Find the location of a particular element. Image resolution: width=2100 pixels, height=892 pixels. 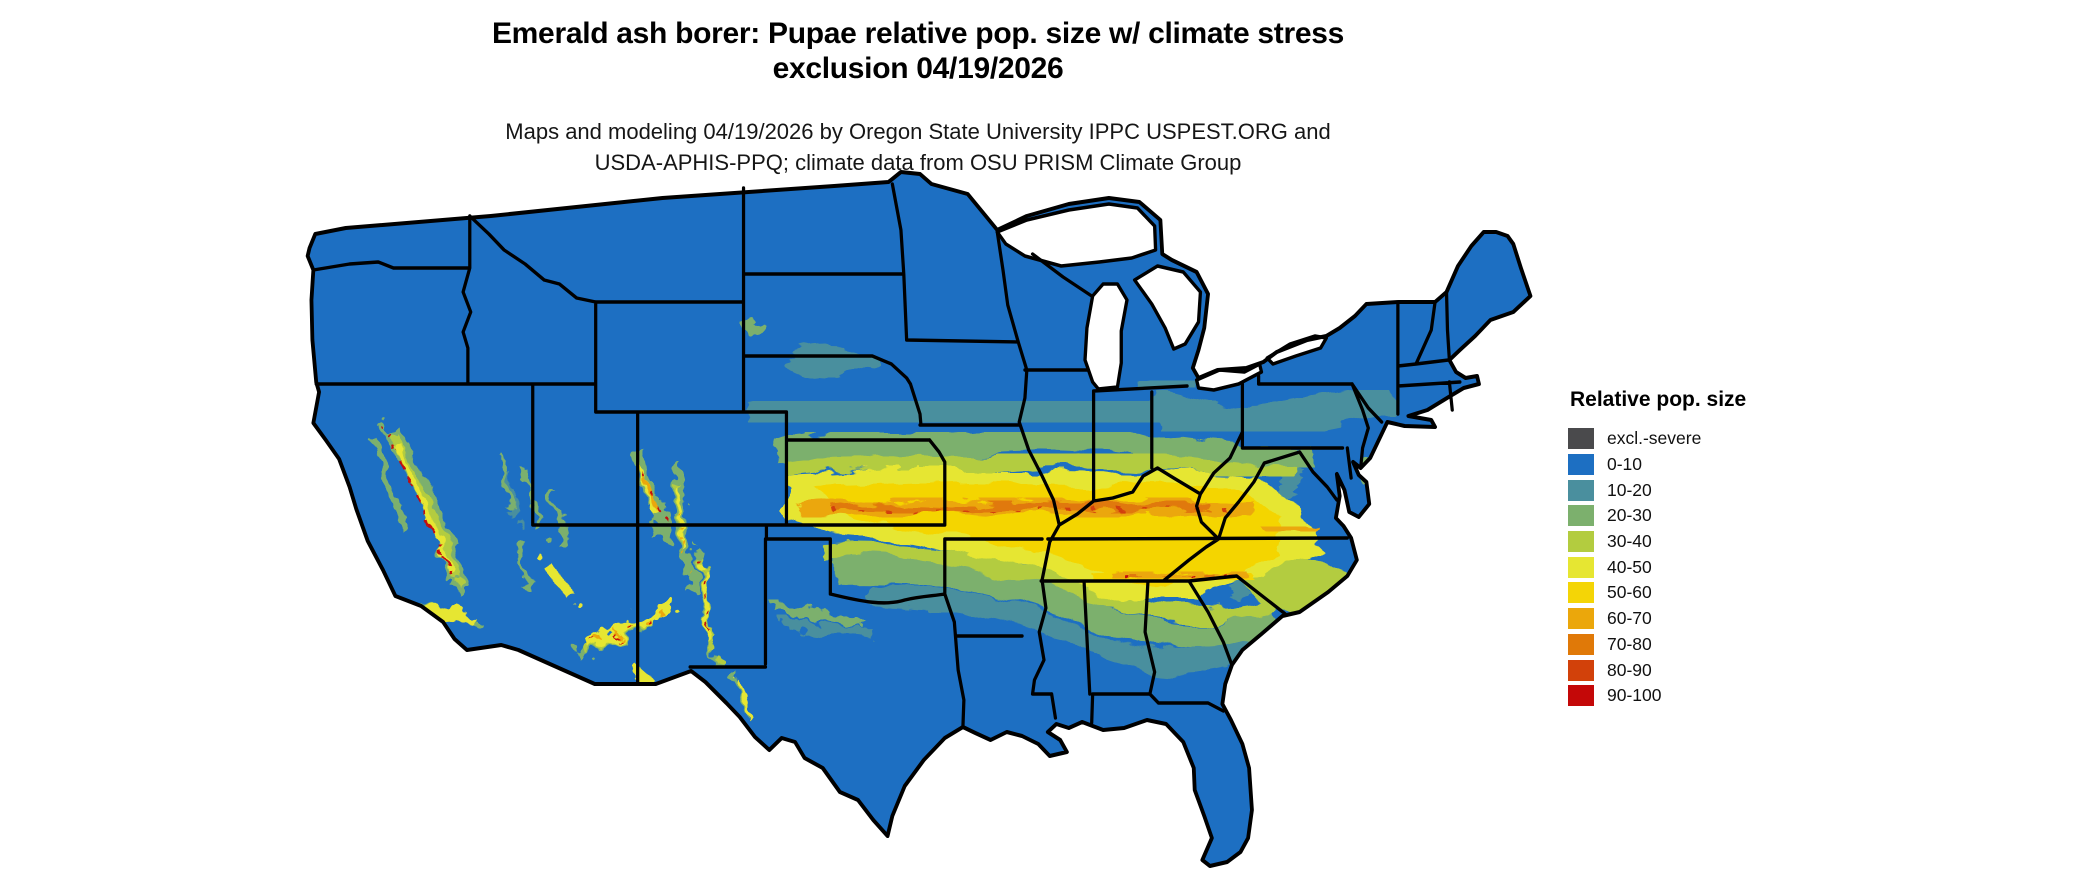

red-sierra-fringe is located at coordinates (422, 508).